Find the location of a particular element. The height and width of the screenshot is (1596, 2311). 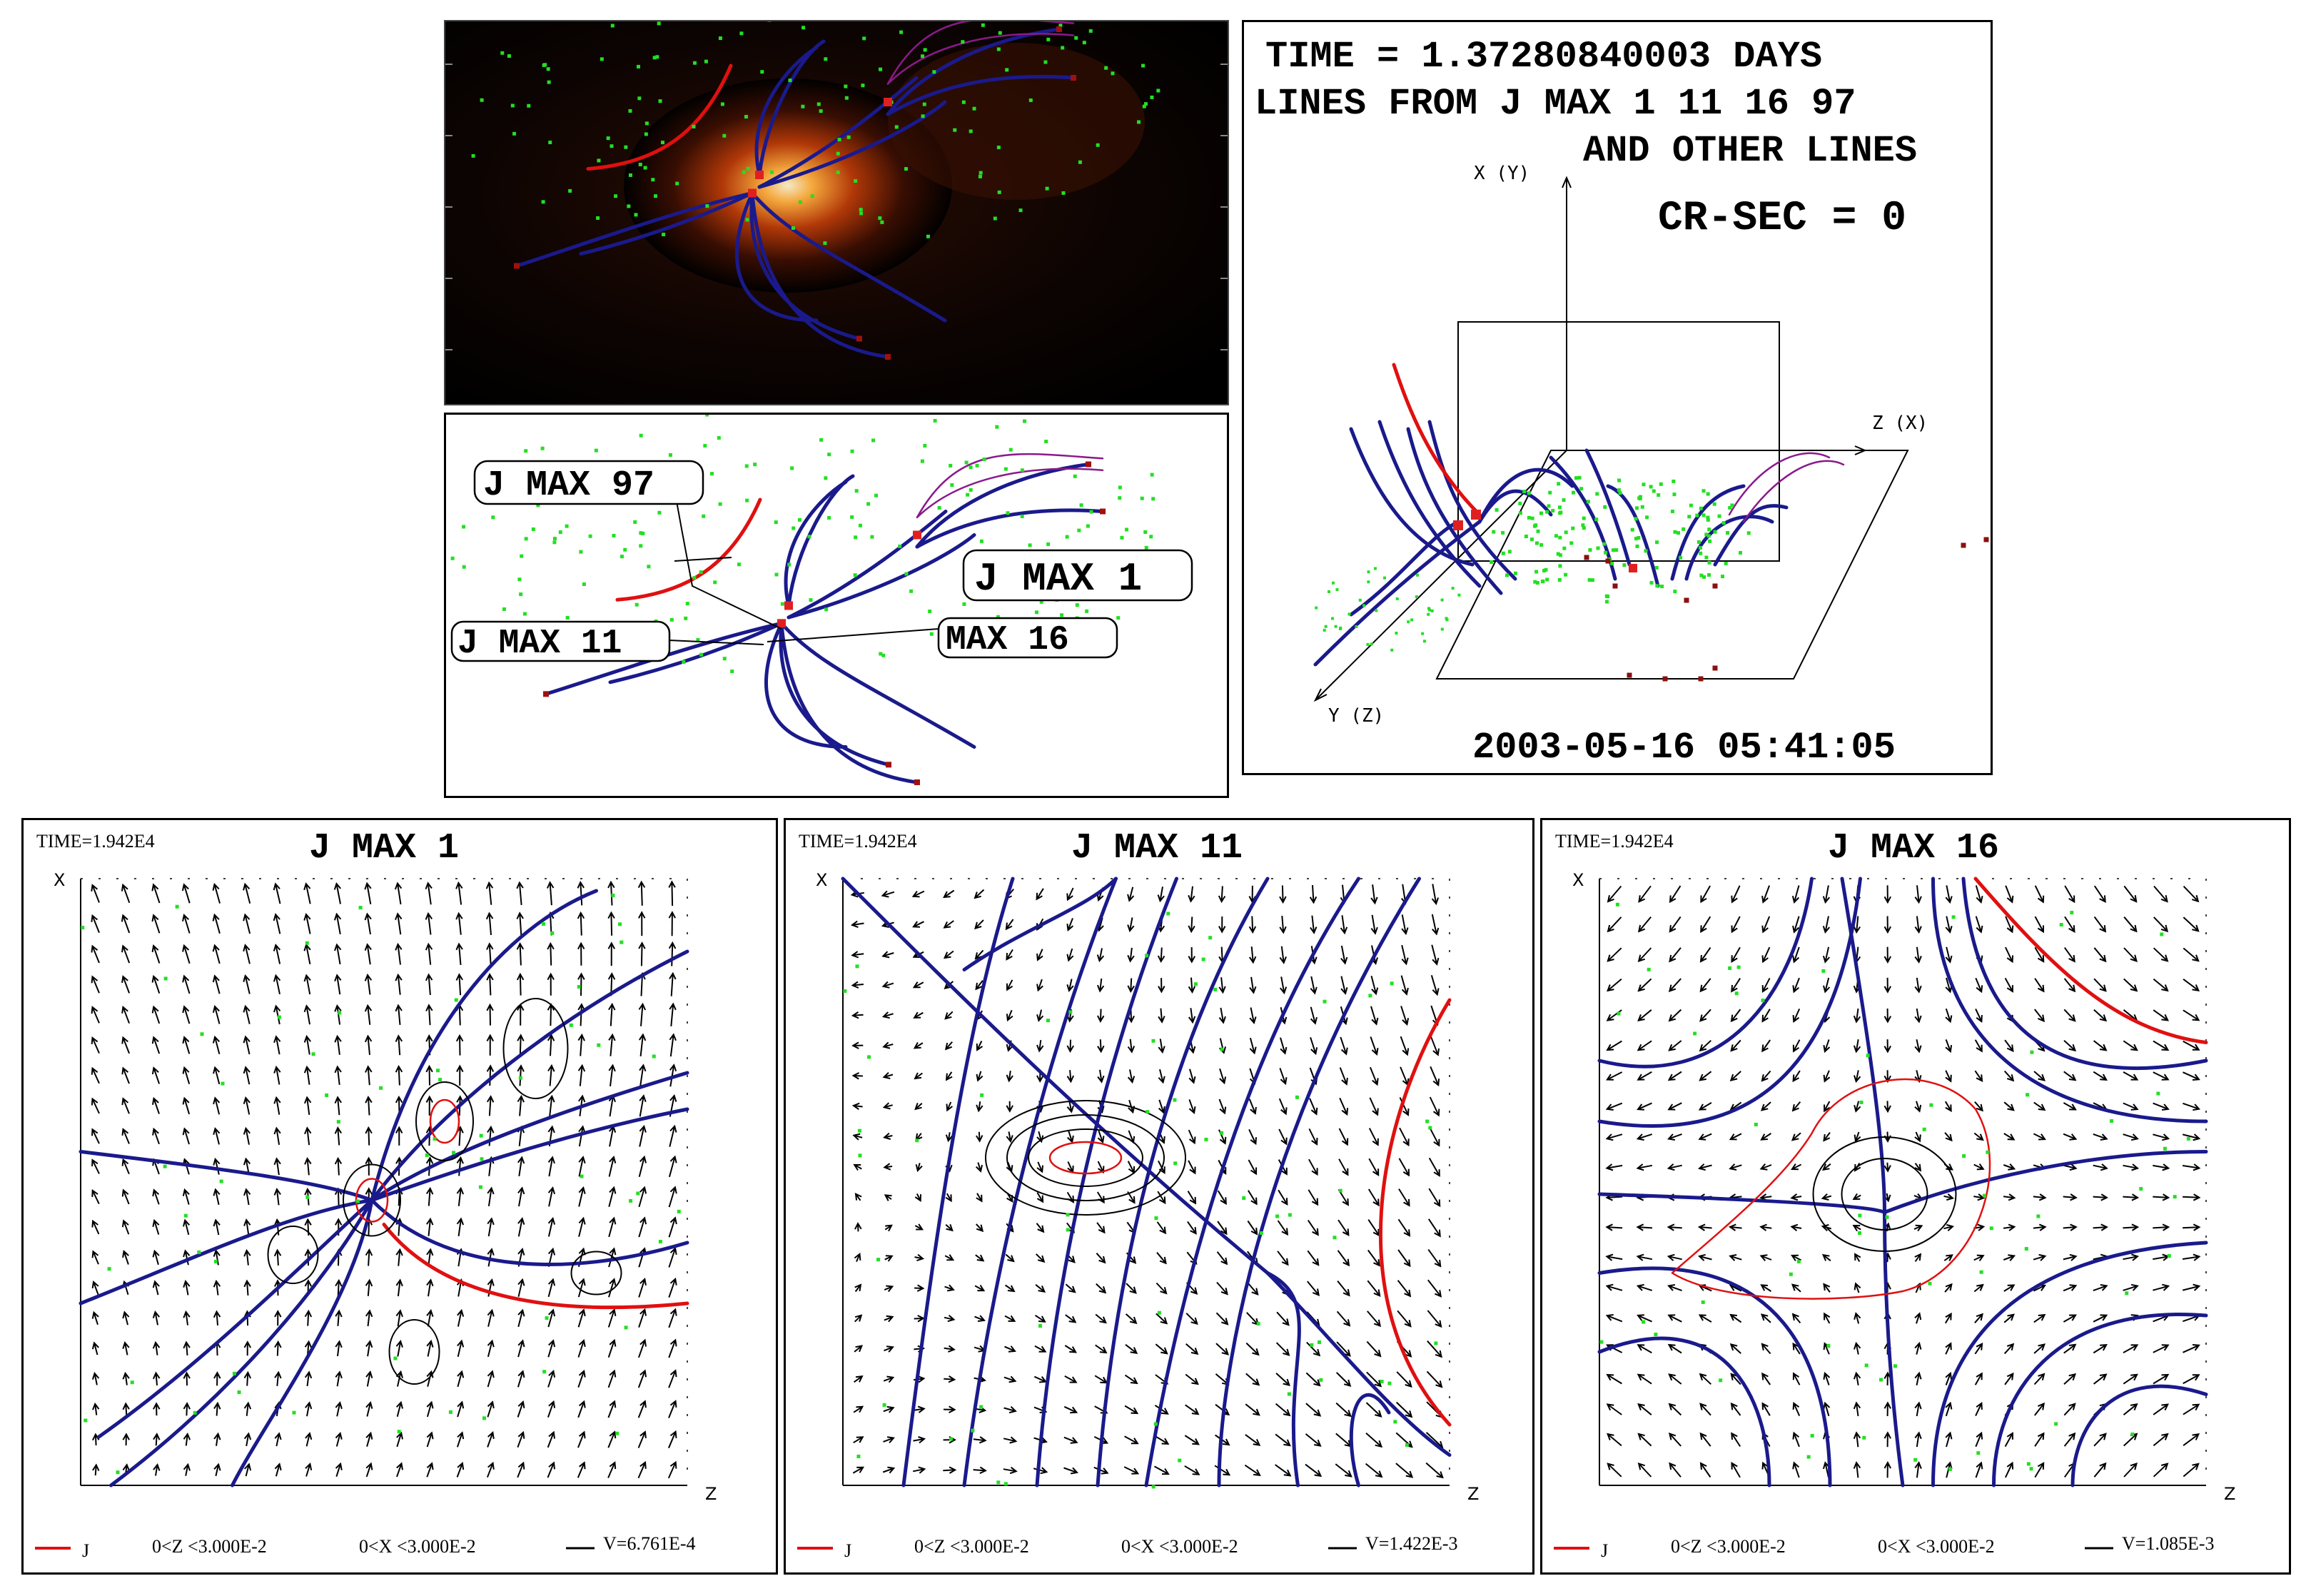

label-jmax11: J MAX 11 is located at coordinates (560, 641).